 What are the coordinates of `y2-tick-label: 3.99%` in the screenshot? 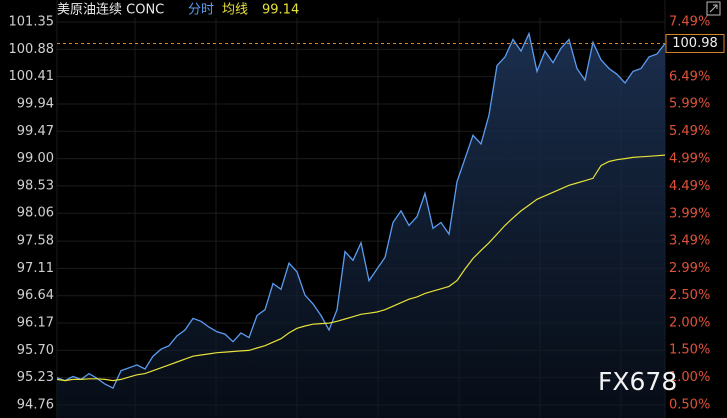 It's located at (689, 213).